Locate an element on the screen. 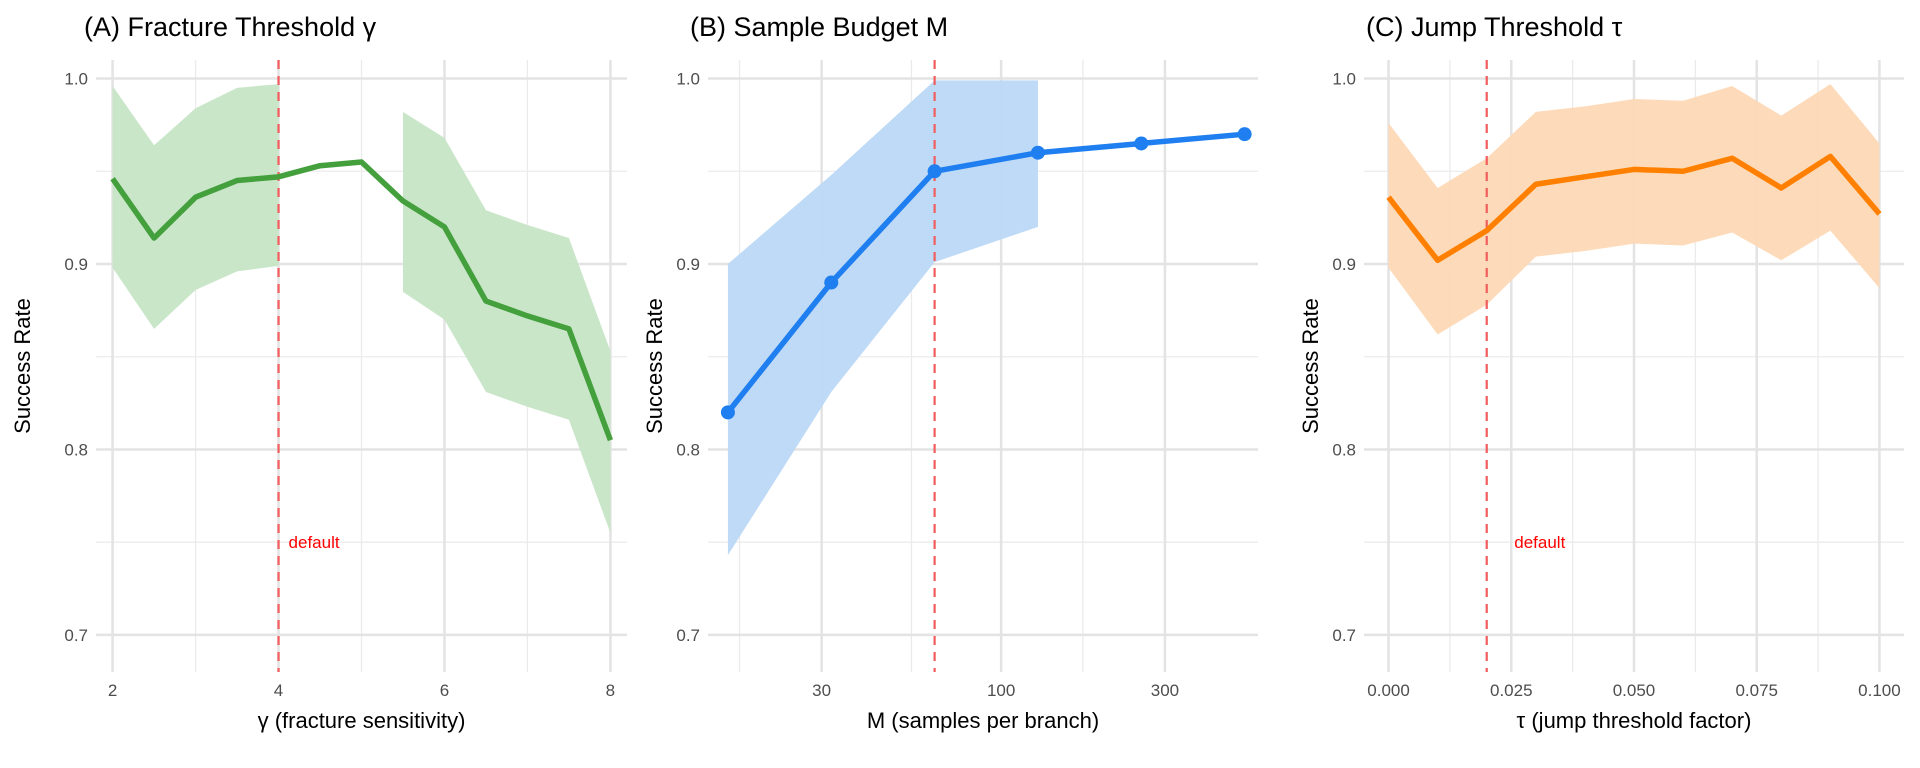 Image resolution: width=1920 pixels, height=768 pixels. x-tick-label: 100 is located at coordinates (1001, 690).